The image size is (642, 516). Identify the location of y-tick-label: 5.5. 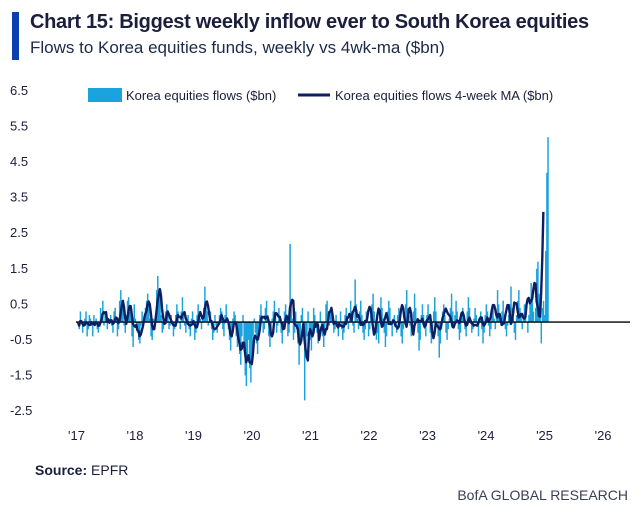
(19, 126).